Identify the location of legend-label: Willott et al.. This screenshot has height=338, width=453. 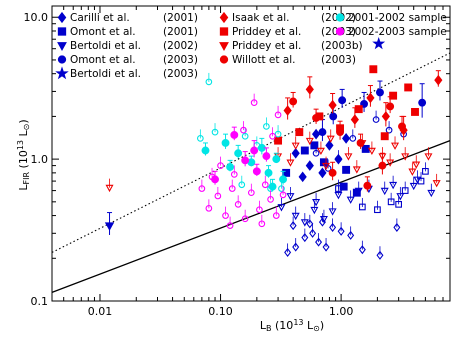
(264, 60).